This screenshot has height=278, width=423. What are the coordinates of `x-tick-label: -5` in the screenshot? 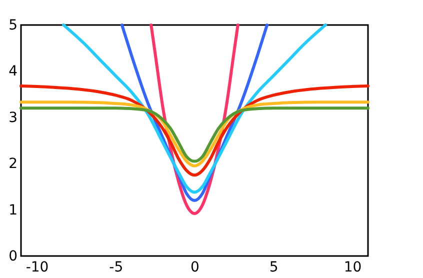 It's located at (116, 268).